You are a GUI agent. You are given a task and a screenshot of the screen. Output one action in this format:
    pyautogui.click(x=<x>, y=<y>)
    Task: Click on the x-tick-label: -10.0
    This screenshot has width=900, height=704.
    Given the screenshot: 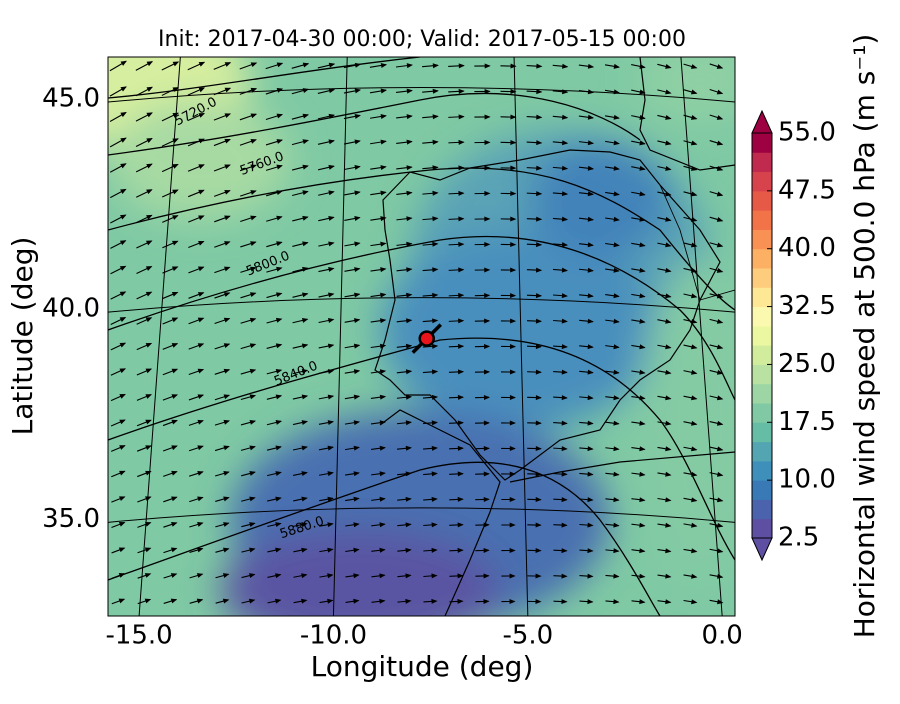 What is the action you would take?
    pyautogui.click(x=333, y=636)
    